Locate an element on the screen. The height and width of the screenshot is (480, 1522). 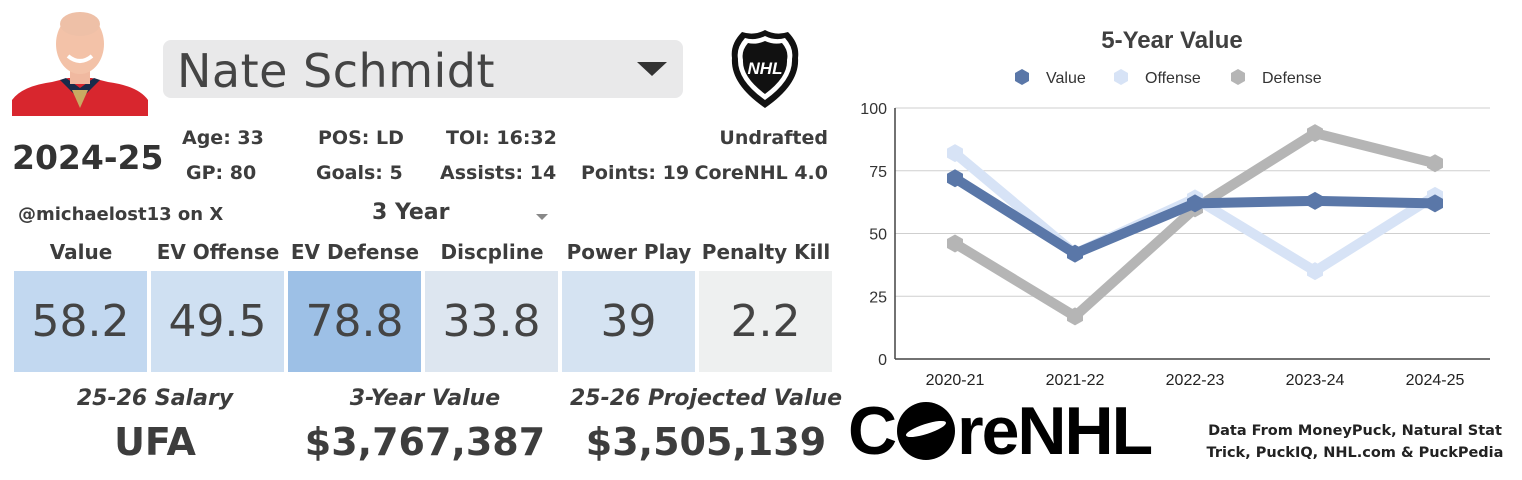
category-box-ev-offense: 49.5 is located at coordinates (217, 321).